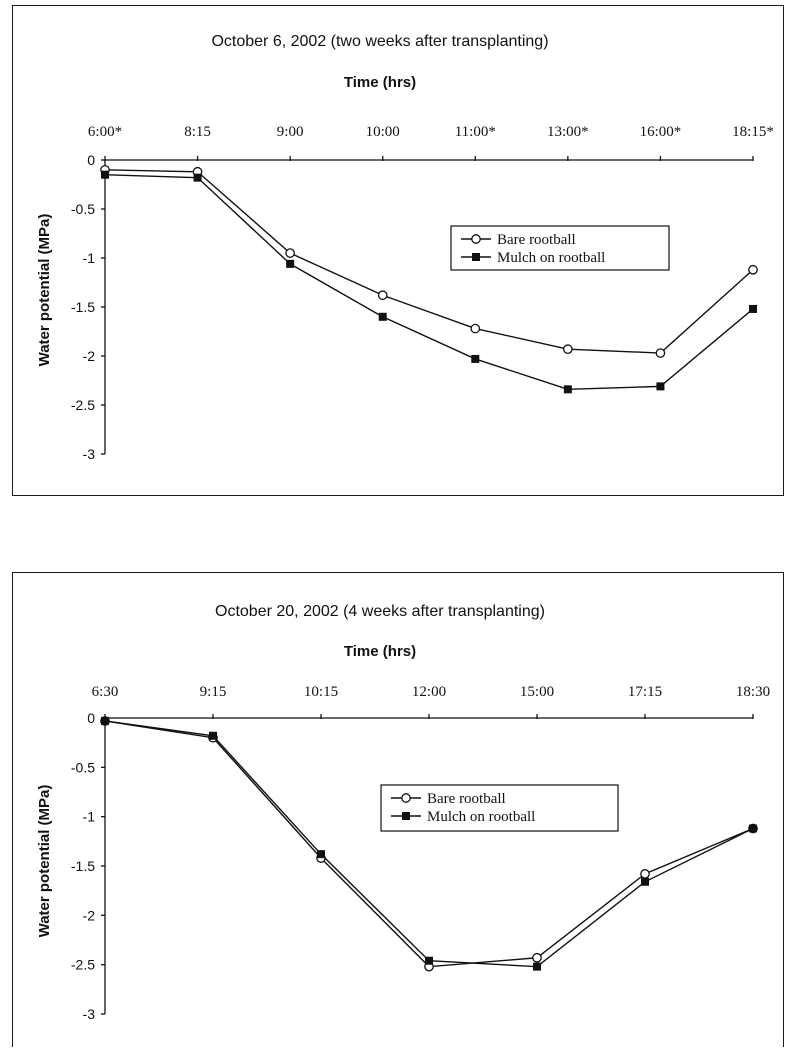 The width and height of the screenshot is (788, 1048). Describe the element at coordinates (645, 692) in the screenshot. I see `x-tick-label: 17:15` at that location.